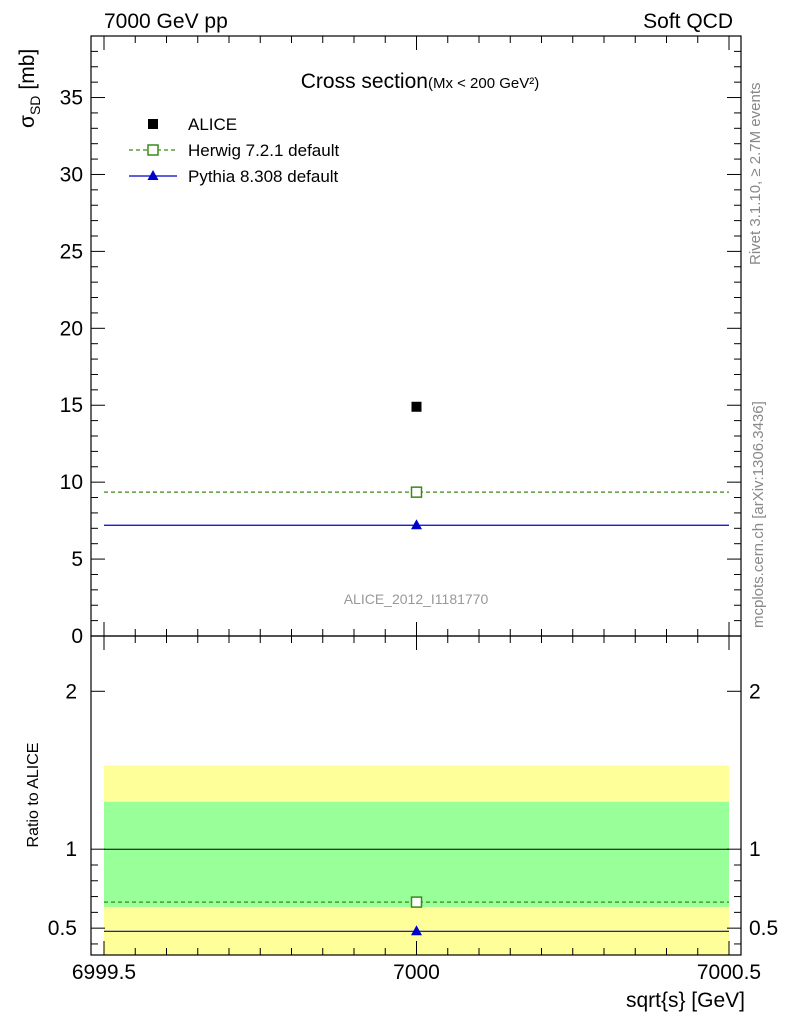 Image resolution: width=786 pixels, height=1024 pixels. Describe the element at coordinates (755, 849) in the screenshot. I see `ratio-y-tick-label-right: 1` at that location.